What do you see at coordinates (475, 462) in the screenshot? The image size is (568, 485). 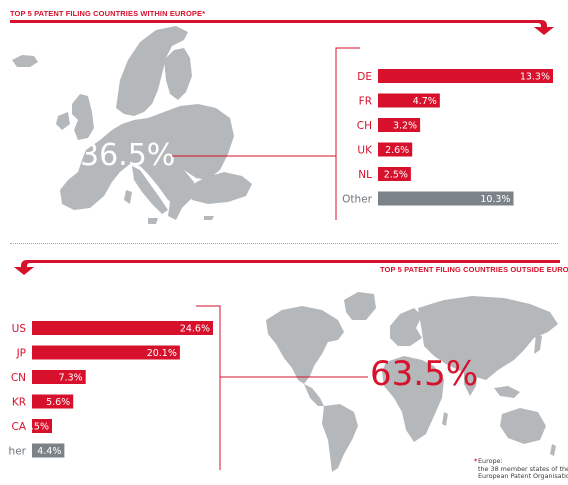 I see `footnote-marker: *` at bounding box center [475, 462].